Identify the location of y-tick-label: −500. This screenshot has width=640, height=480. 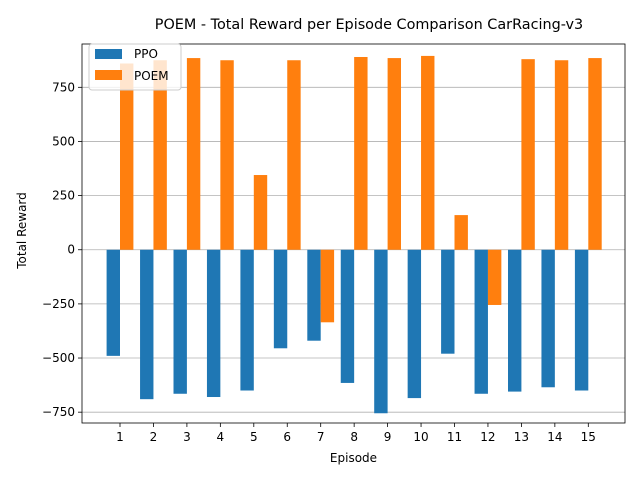
(58, 358).